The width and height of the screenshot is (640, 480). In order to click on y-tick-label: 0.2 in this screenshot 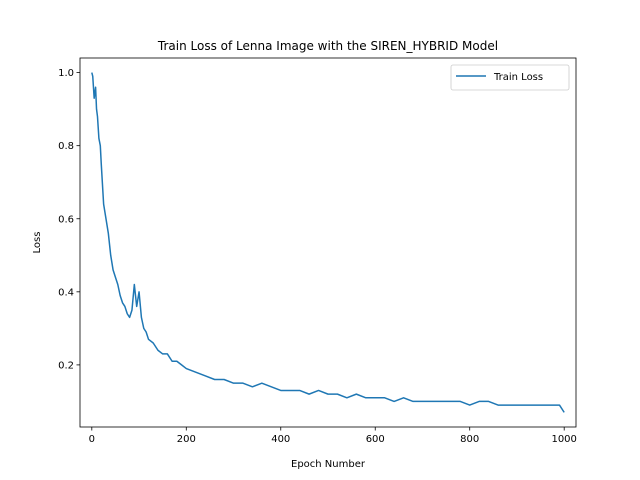, I will do `click(66, 365)`.